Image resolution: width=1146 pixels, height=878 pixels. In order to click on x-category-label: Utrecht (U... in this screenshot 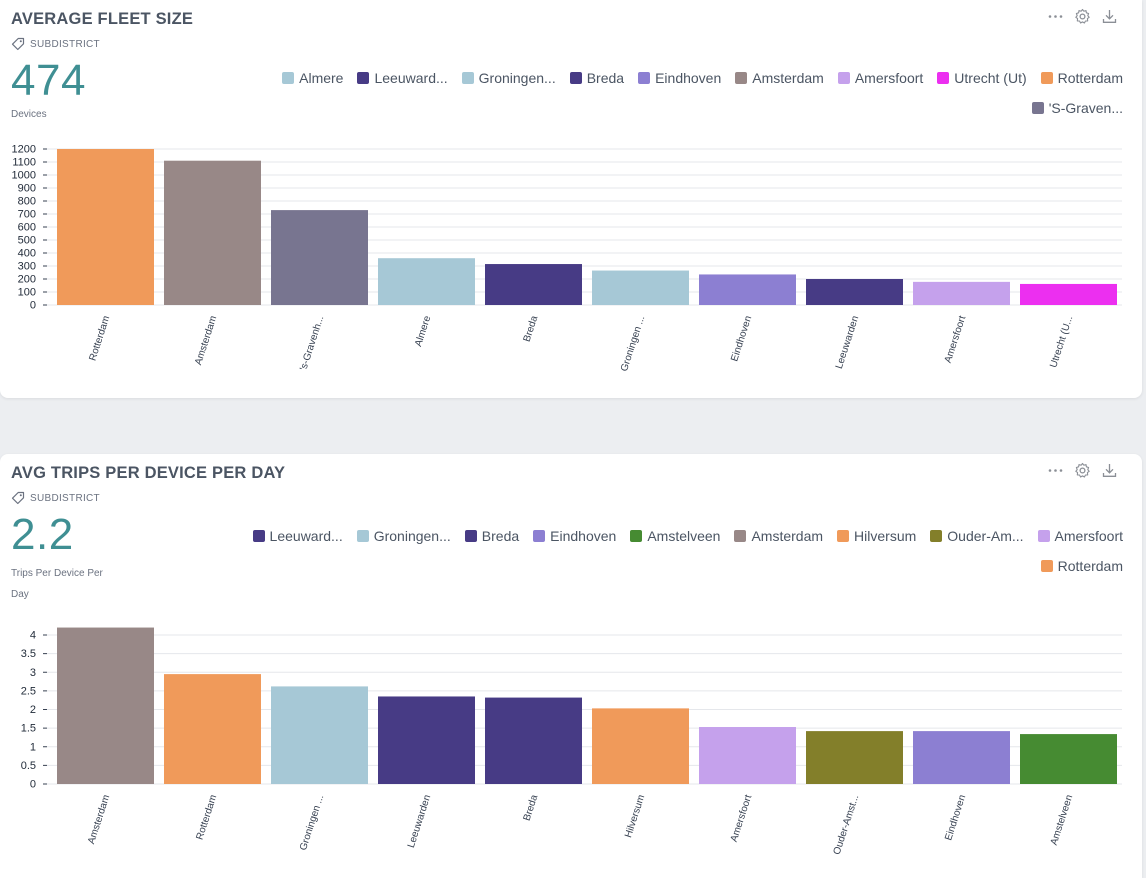, I will do `click(1061, 342)`.